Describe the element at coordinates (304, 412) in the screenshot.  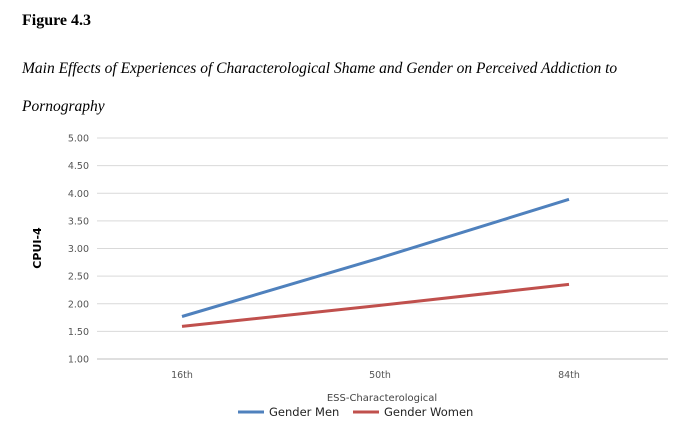
I see `legend-label: Gender Men` at that location.